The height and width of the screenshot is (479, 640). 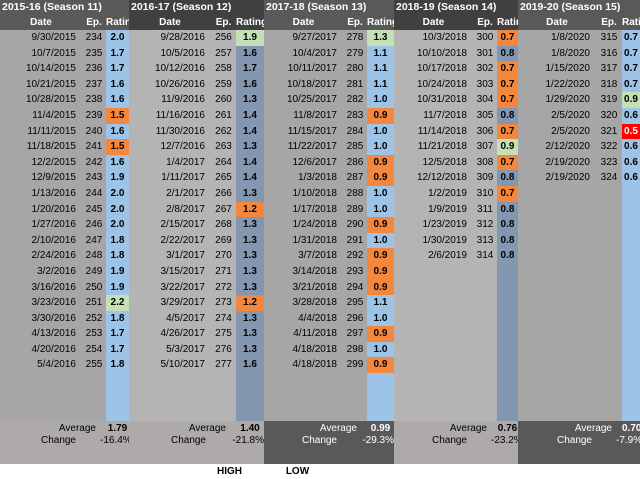 I want to click on table-row: 2/5/2020 320 0.6, so click(x=579, y=116).